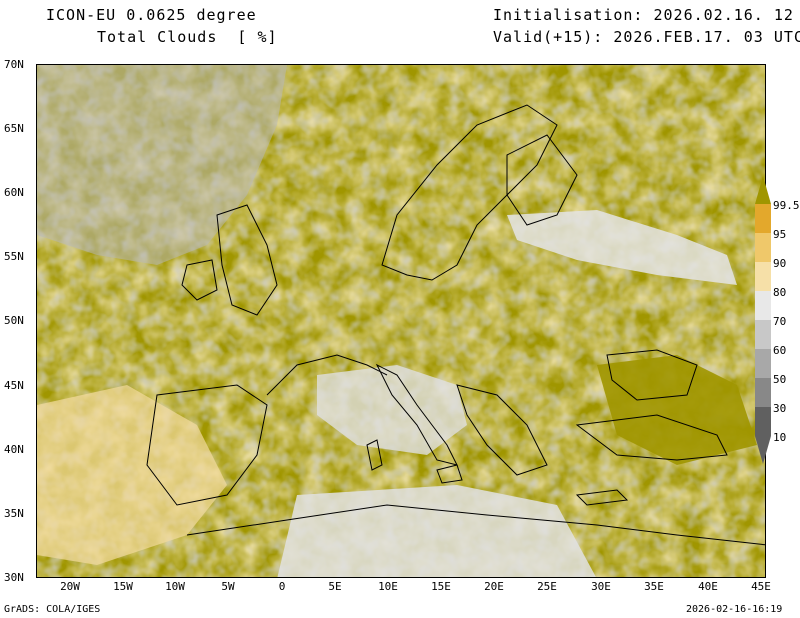 The width and height of the screenshot is (800, 618). What do you see at coordinates (763, 450) in the screenshot?
I see `colorbar-bottom-arrow` at bounding box center [763, 450].